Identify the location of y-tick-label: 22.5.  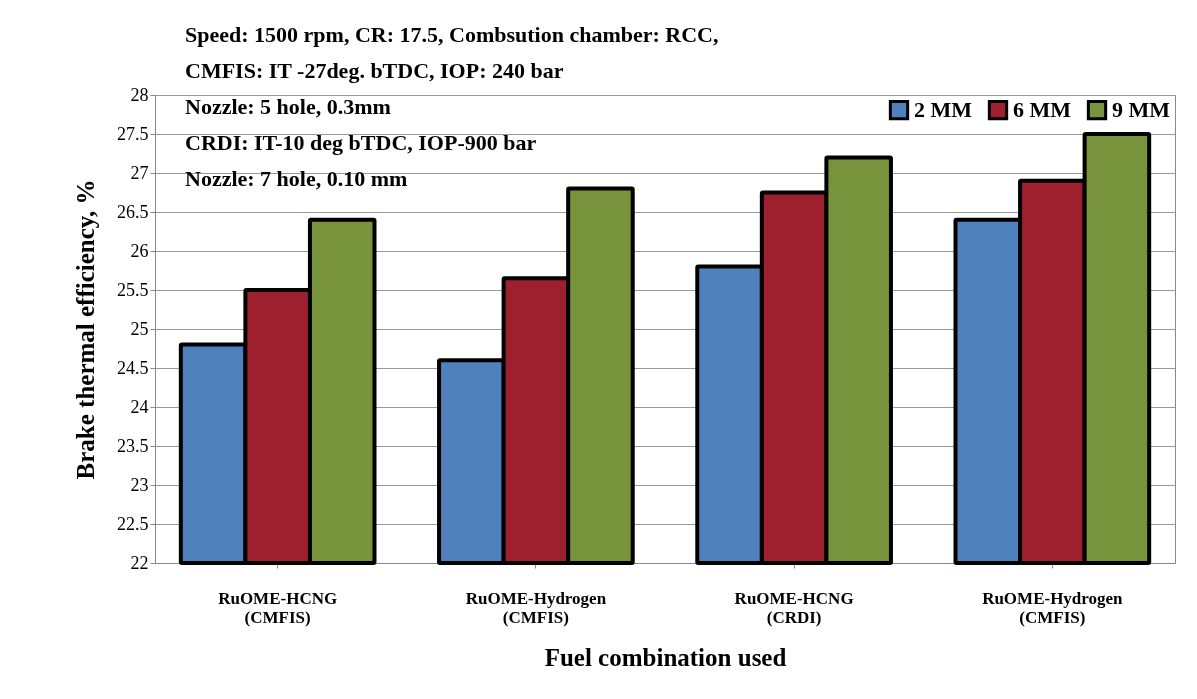
(133, 523).